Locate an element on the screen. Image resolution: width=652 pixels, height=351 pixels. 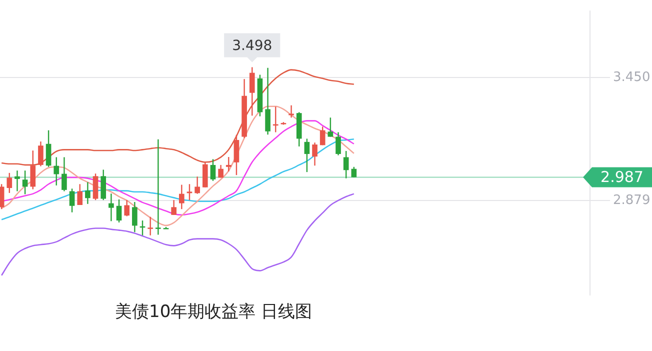
y-tick-label: 3.450 is located at coordinates (631, 77).